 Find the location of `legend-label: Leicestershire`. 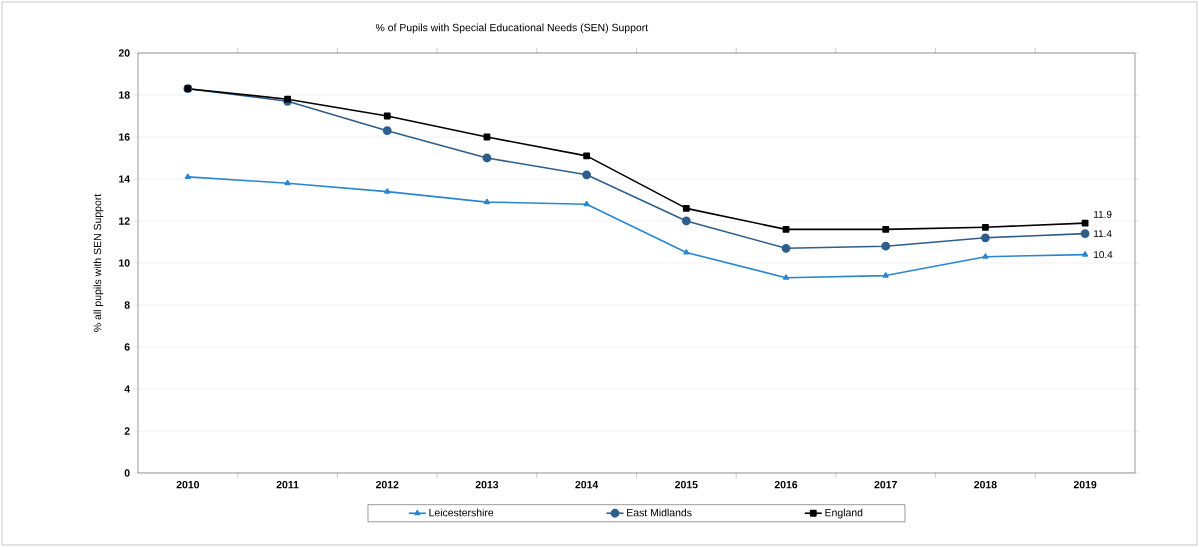

legend-label: Leicestershire is located at coordinates (461, 512).